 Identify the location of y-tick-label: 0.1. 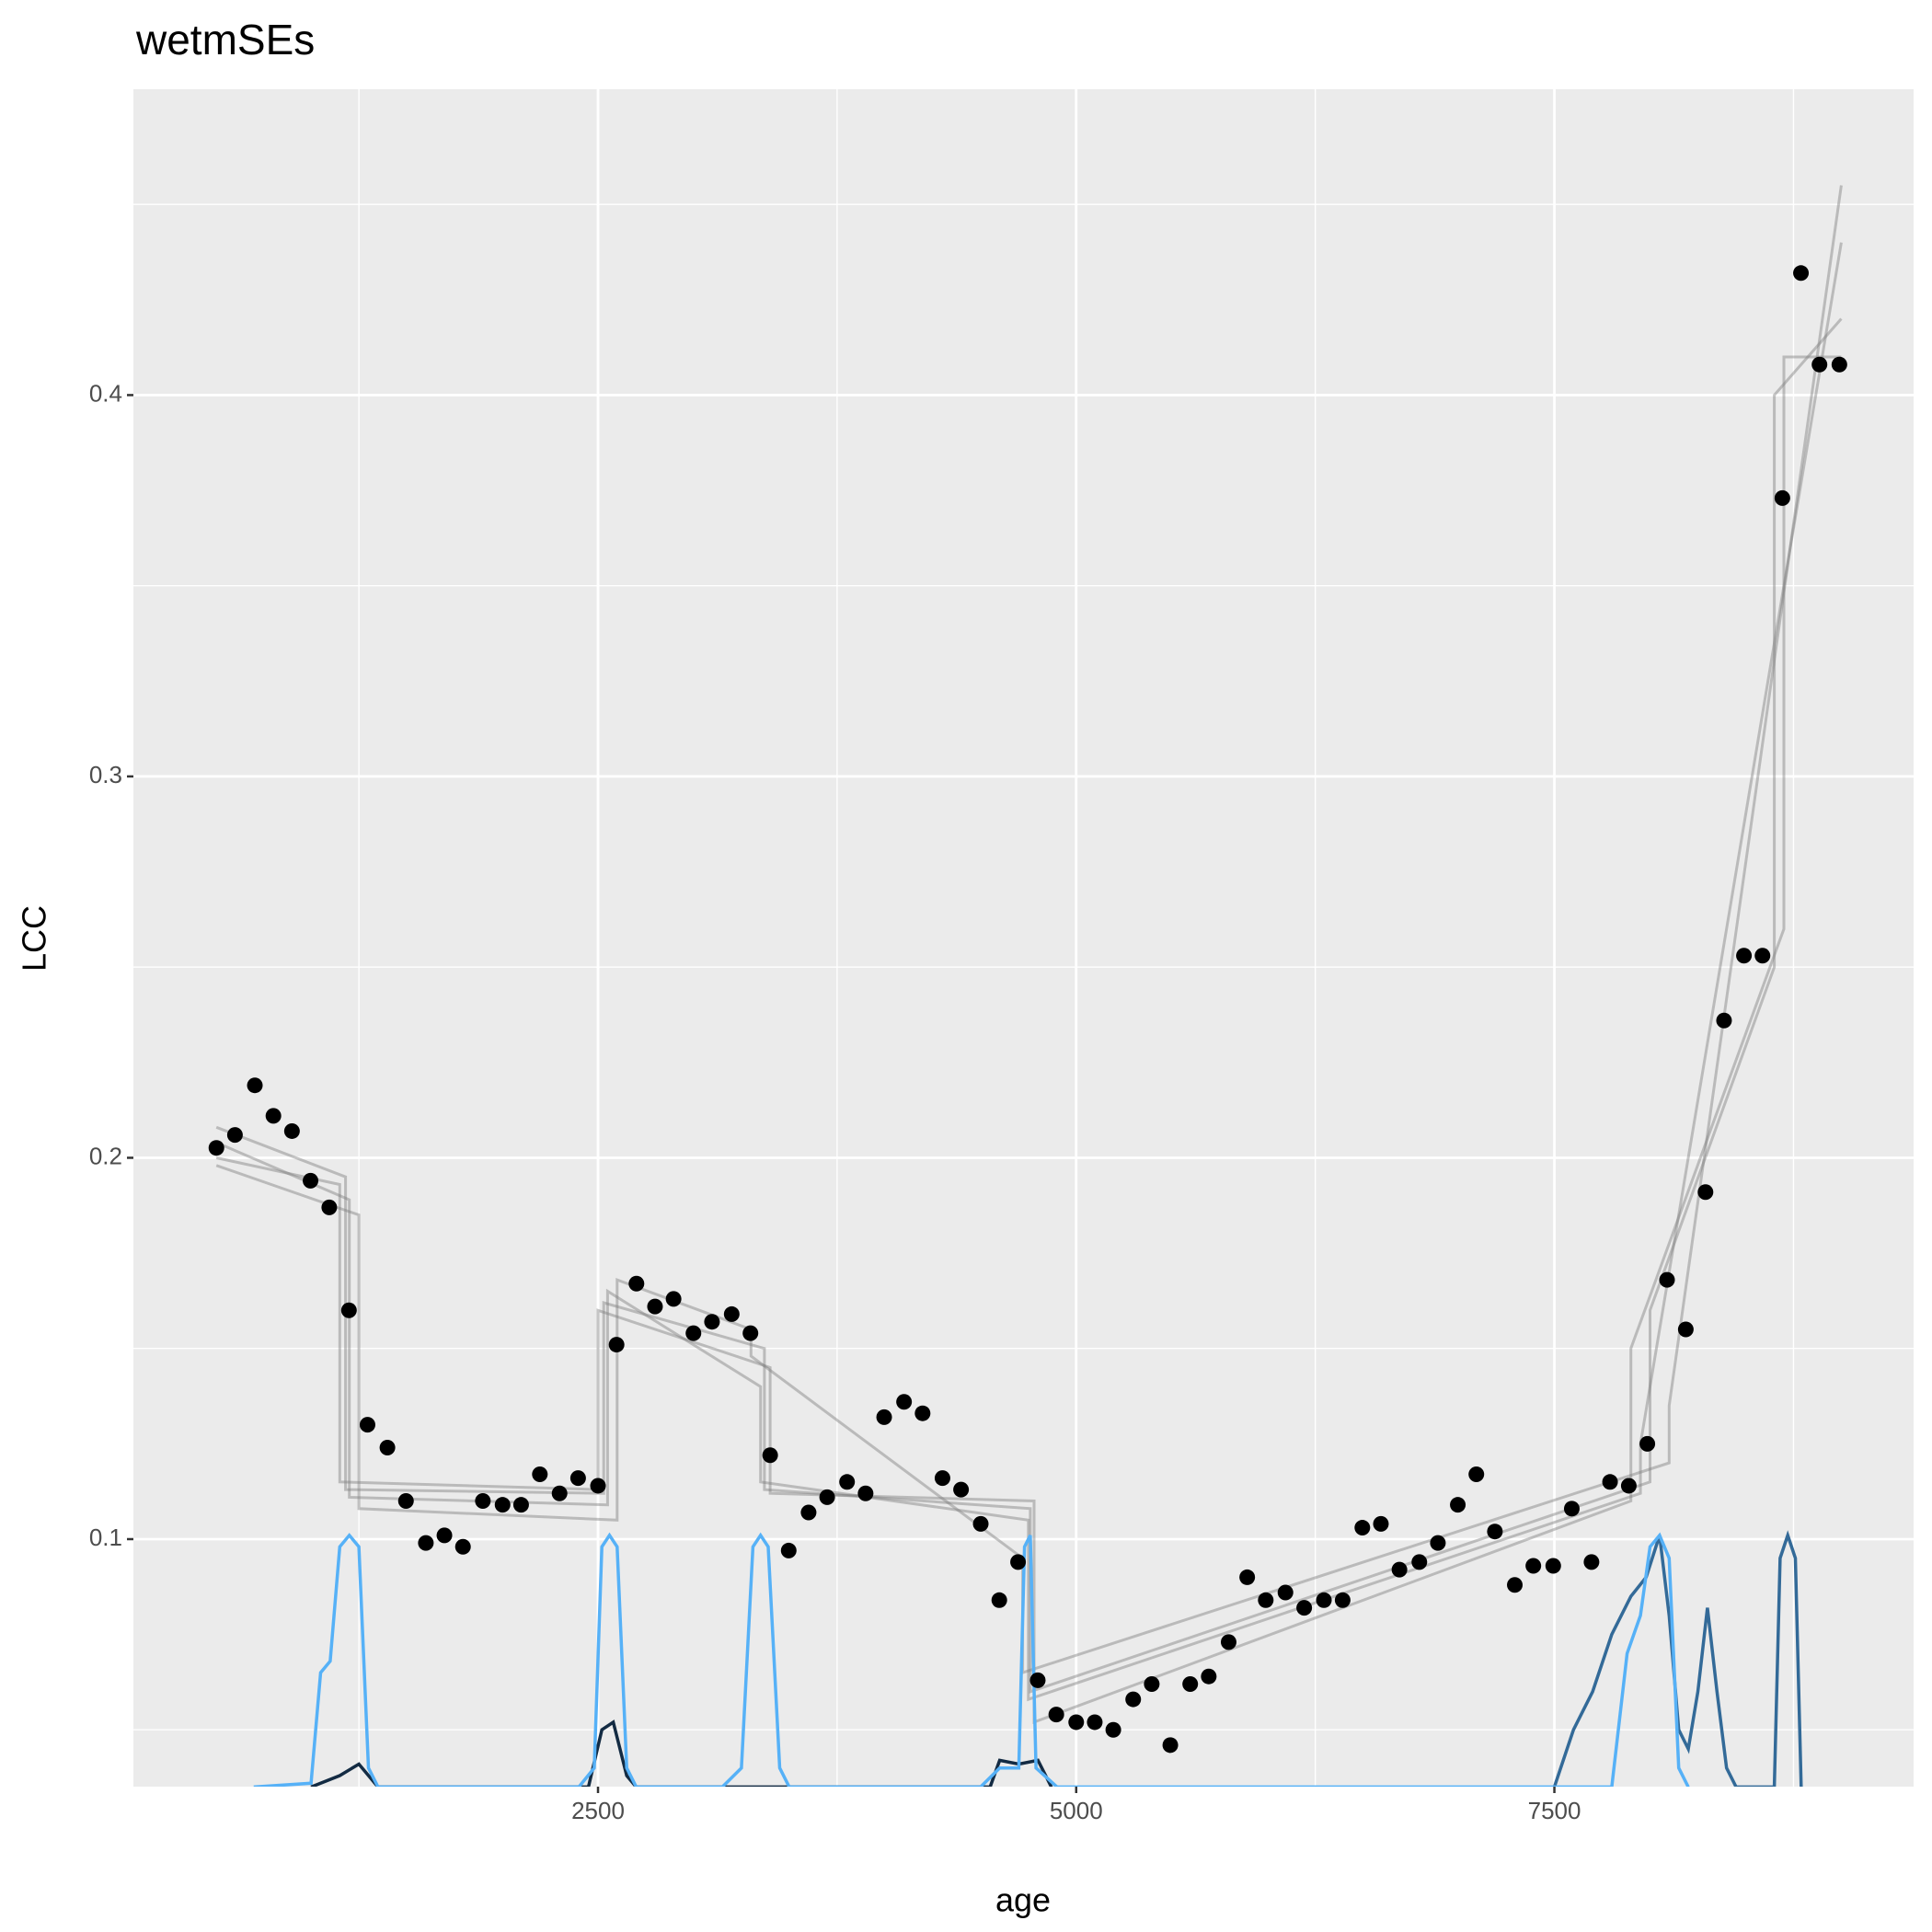
(105, 1537).